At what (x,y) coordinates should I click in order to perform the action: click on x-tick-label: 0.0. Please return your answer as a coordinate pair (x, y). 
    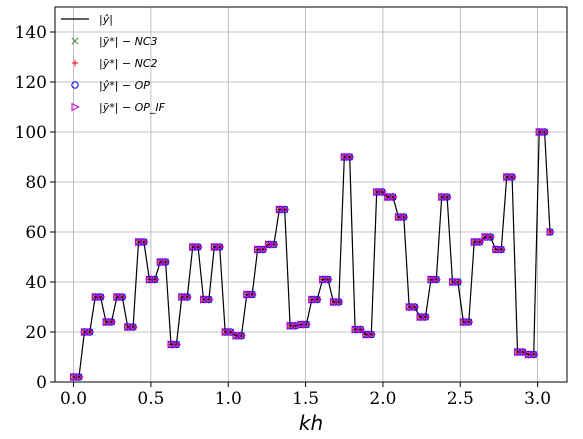
    Looking at the image, I should click on (73, 399).